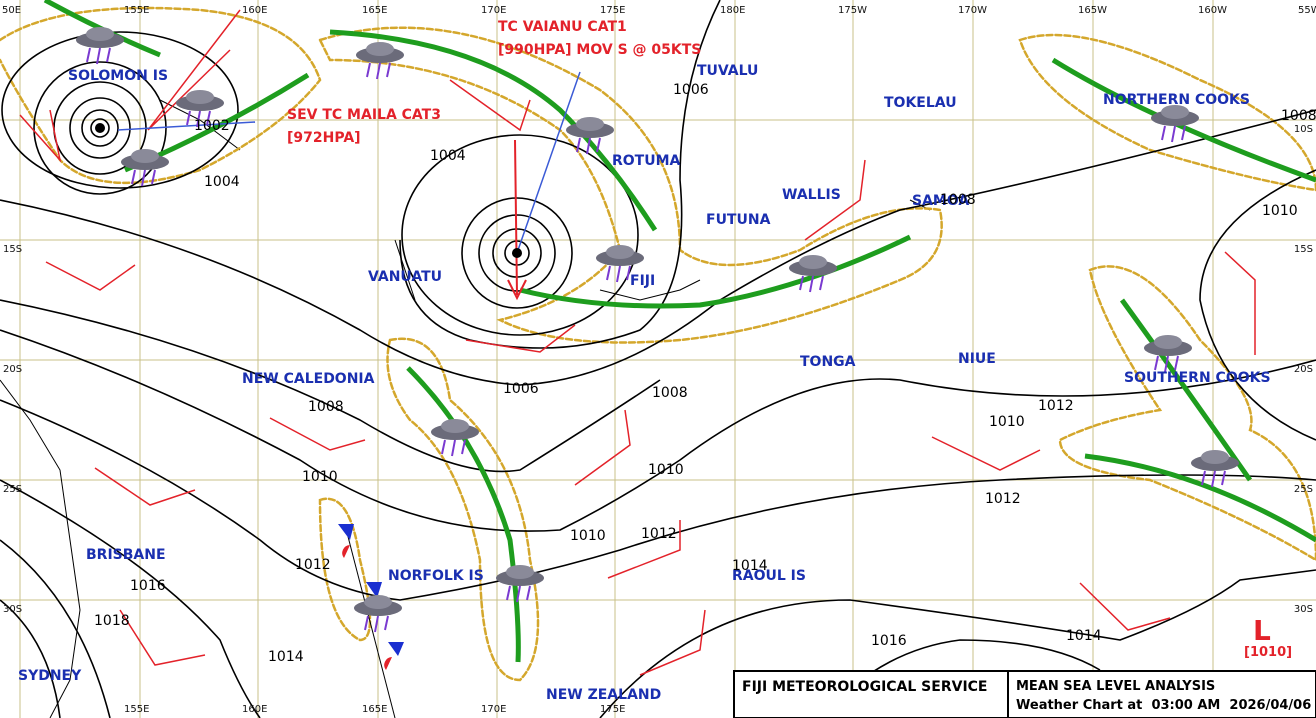 This screenshot has width=1316, height=718. I want to click on motion-vectors, so click(349, 162).